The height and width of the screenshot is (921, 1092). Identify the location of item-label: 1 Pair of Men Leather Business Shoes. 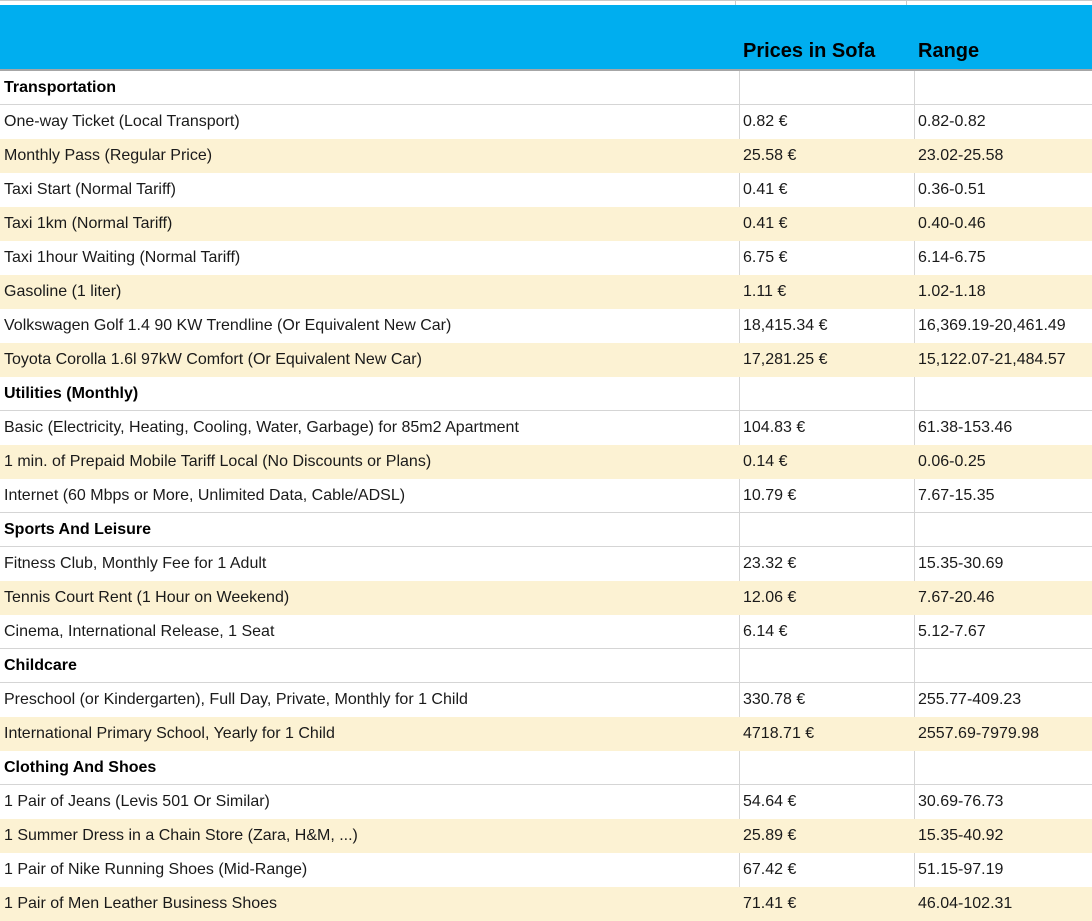
(141, 903).